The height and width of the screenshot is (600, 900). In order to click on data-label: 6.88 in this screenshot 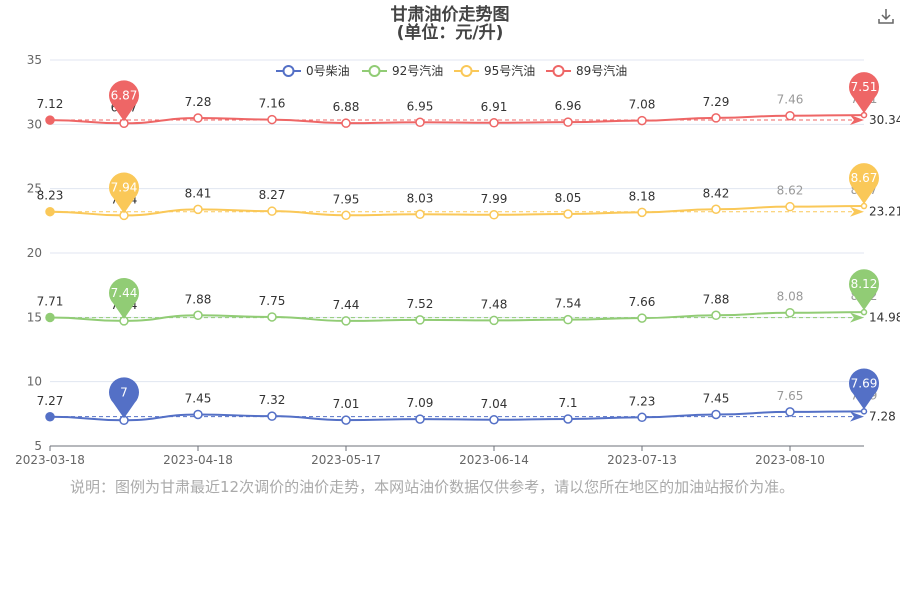, I will do `click(346, 107)`.